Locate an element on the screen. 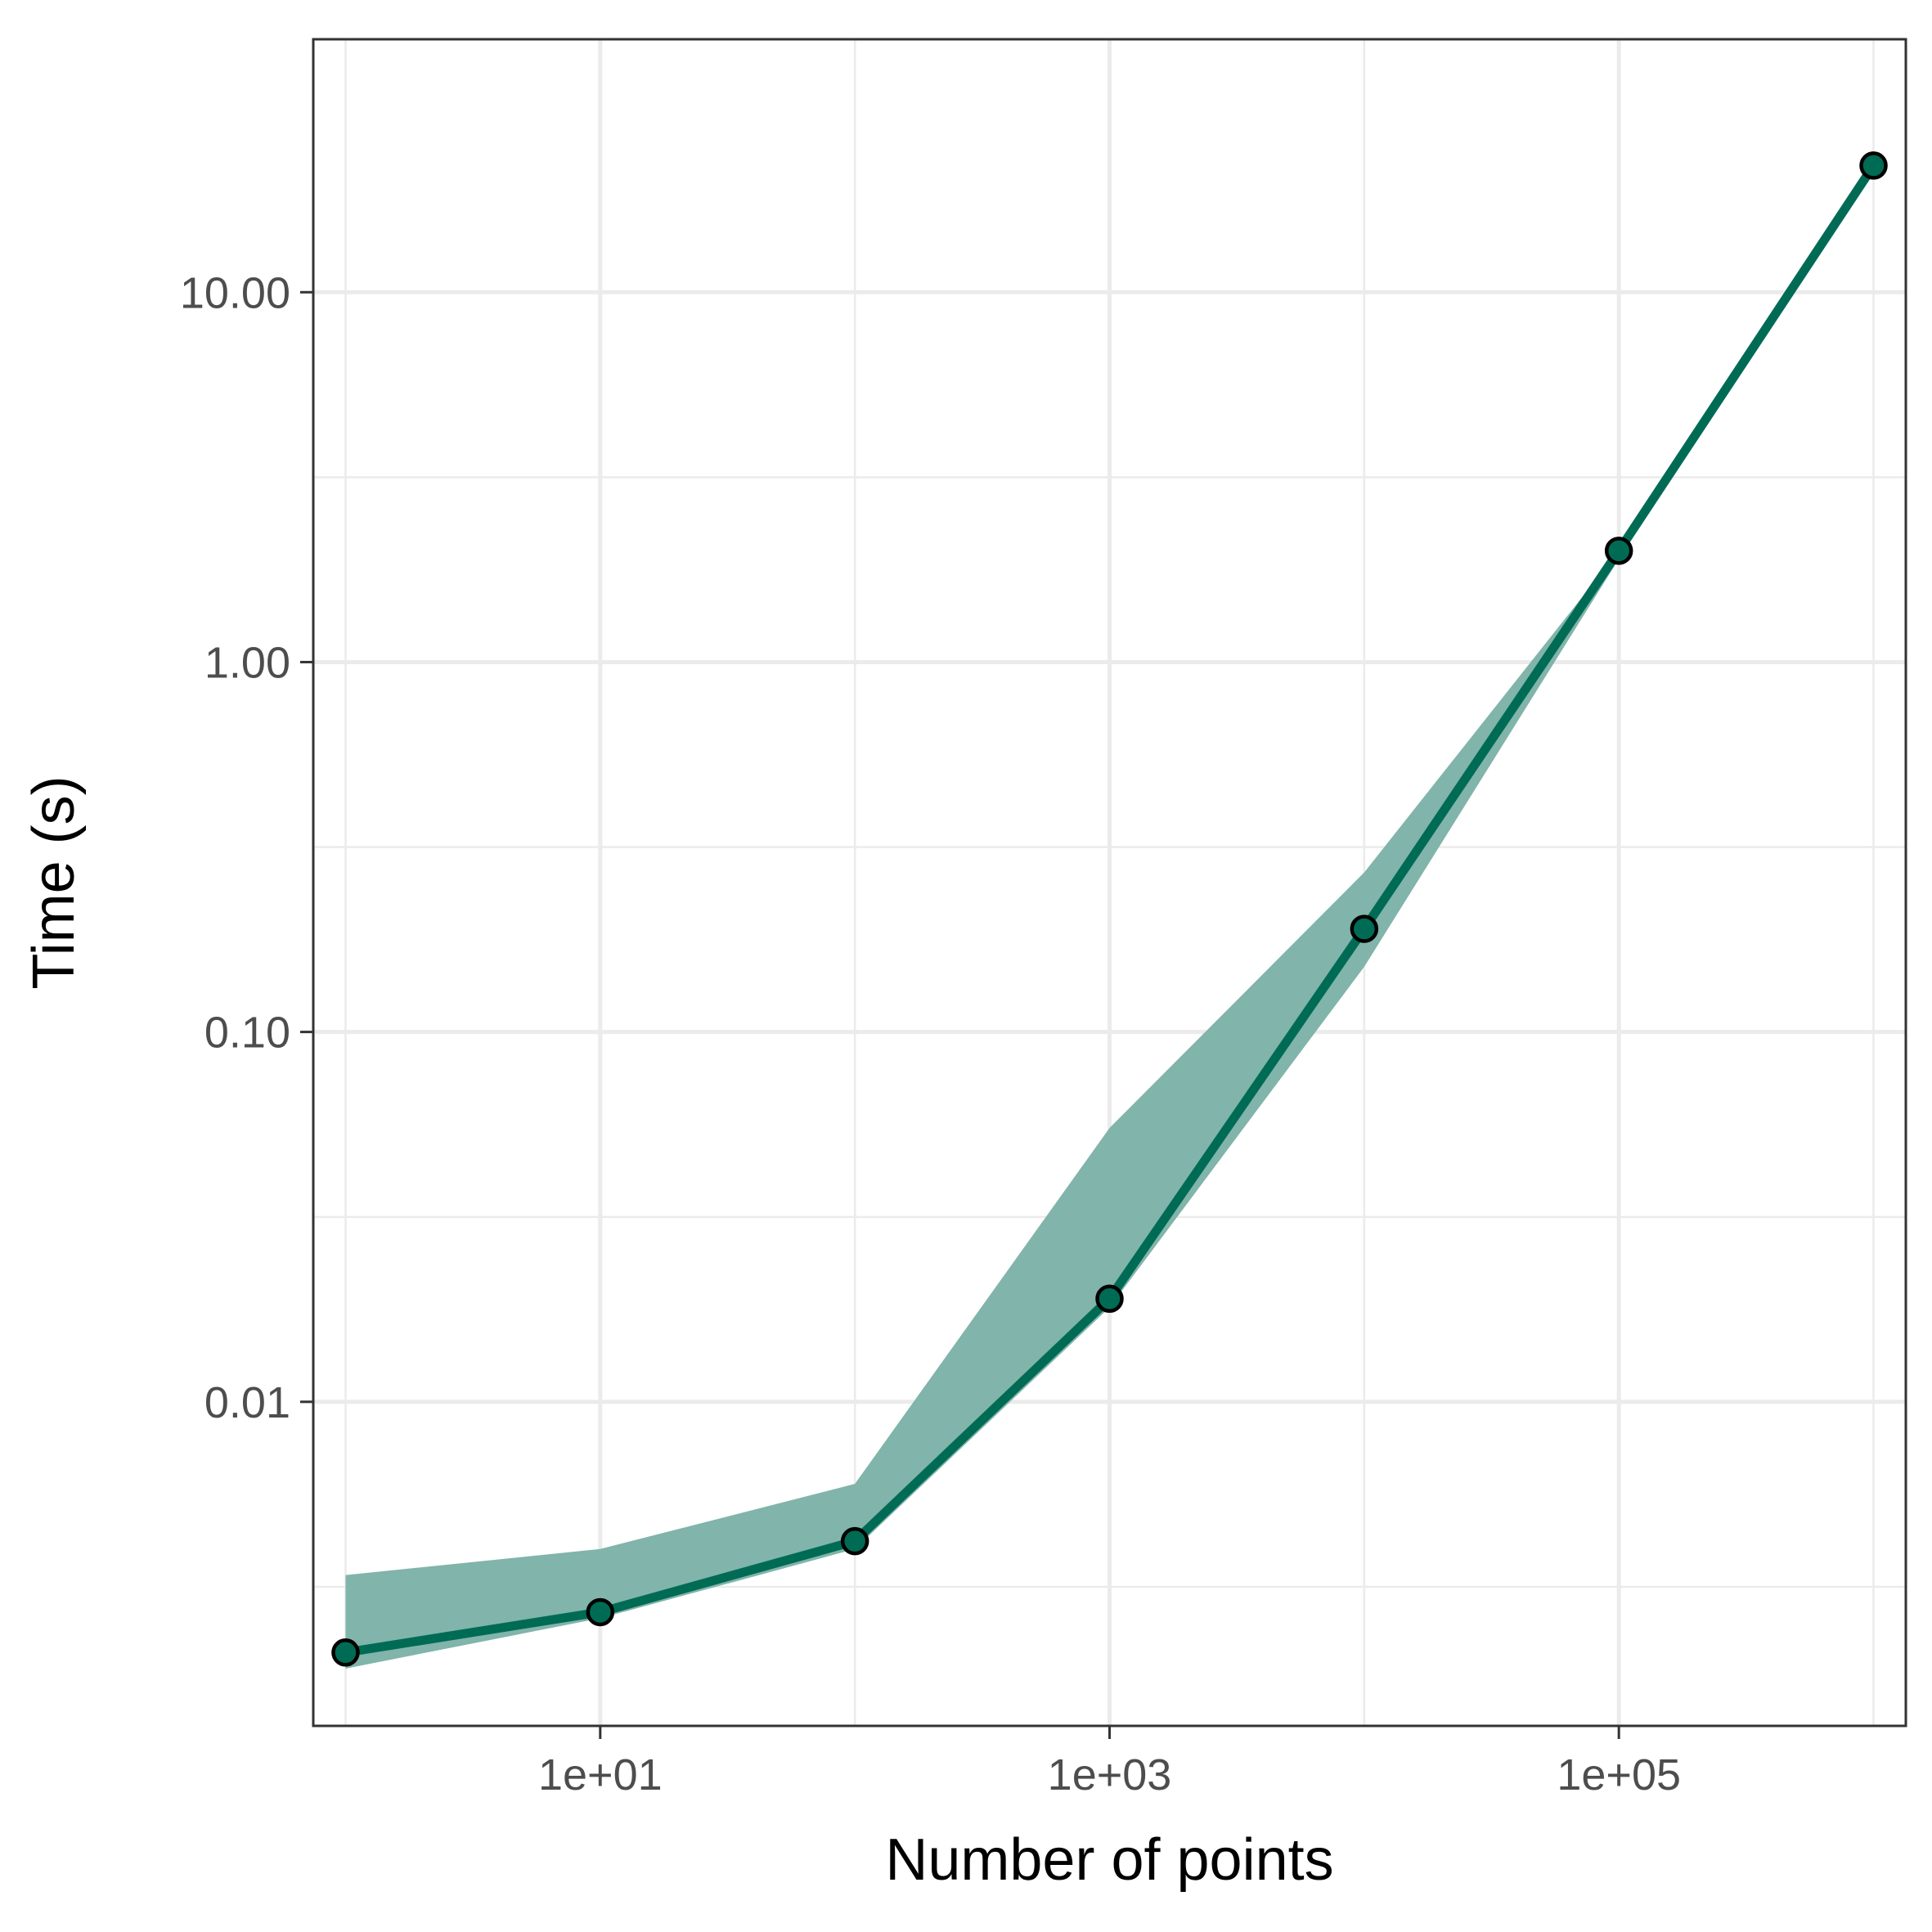  y-axis-title: Time (s) is located at coordinates (54, 882).